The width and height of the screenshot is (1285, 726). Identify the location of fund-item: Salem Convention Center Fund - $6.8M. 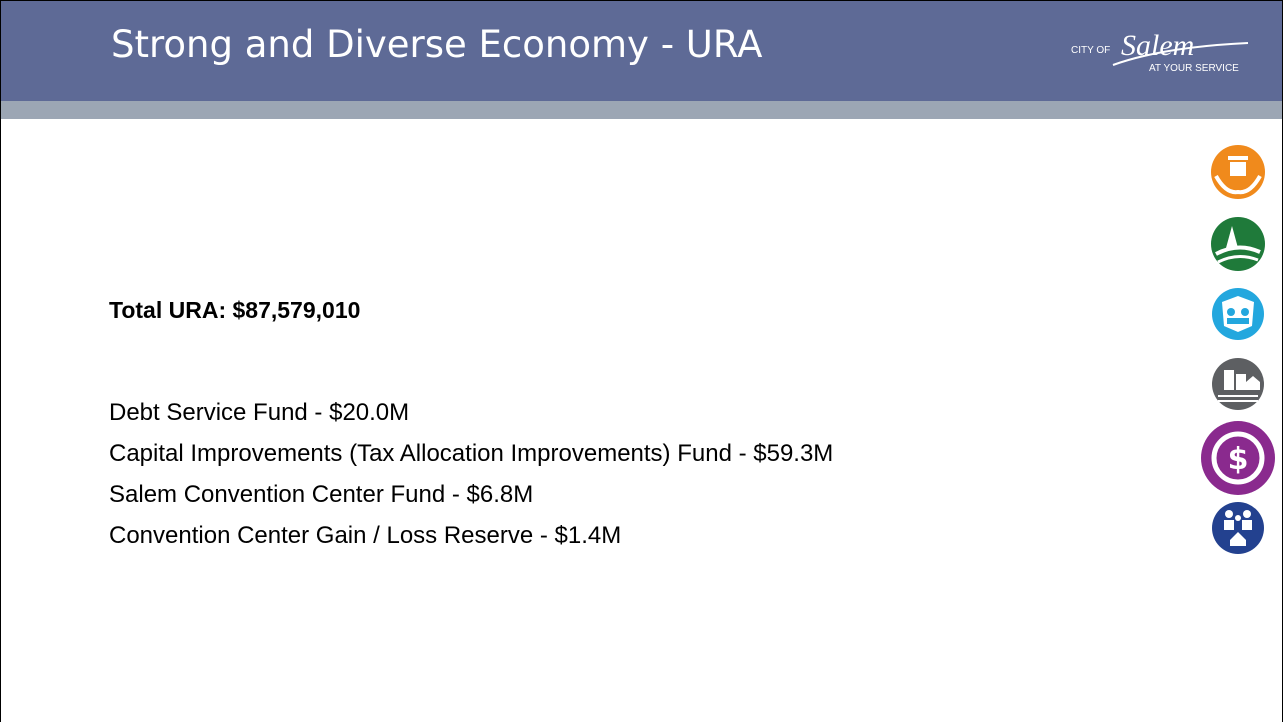
(321, 494).